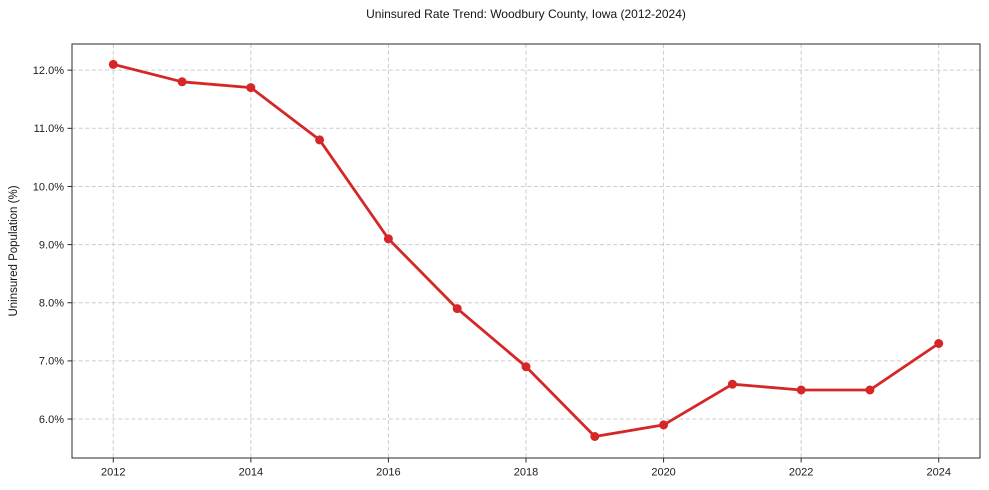 This screenshot has width=989, height=490. Describe the element at coordinates (663, 473) in the screenshot. I see `x-tick-label: 2020` at that location.